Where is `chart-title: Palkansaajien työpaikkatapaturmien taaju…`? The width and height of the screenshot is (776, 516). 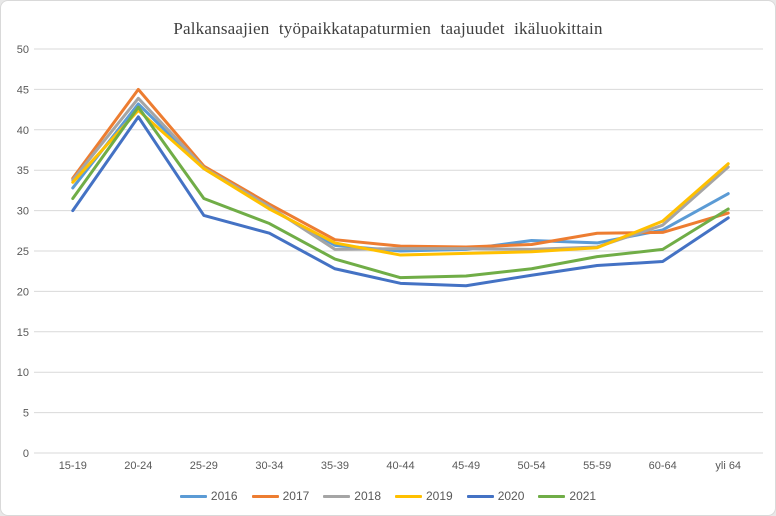 chart-title: Palkansaajien työpaikkatapaturmien taaju… is located at coordinates (388, 28).